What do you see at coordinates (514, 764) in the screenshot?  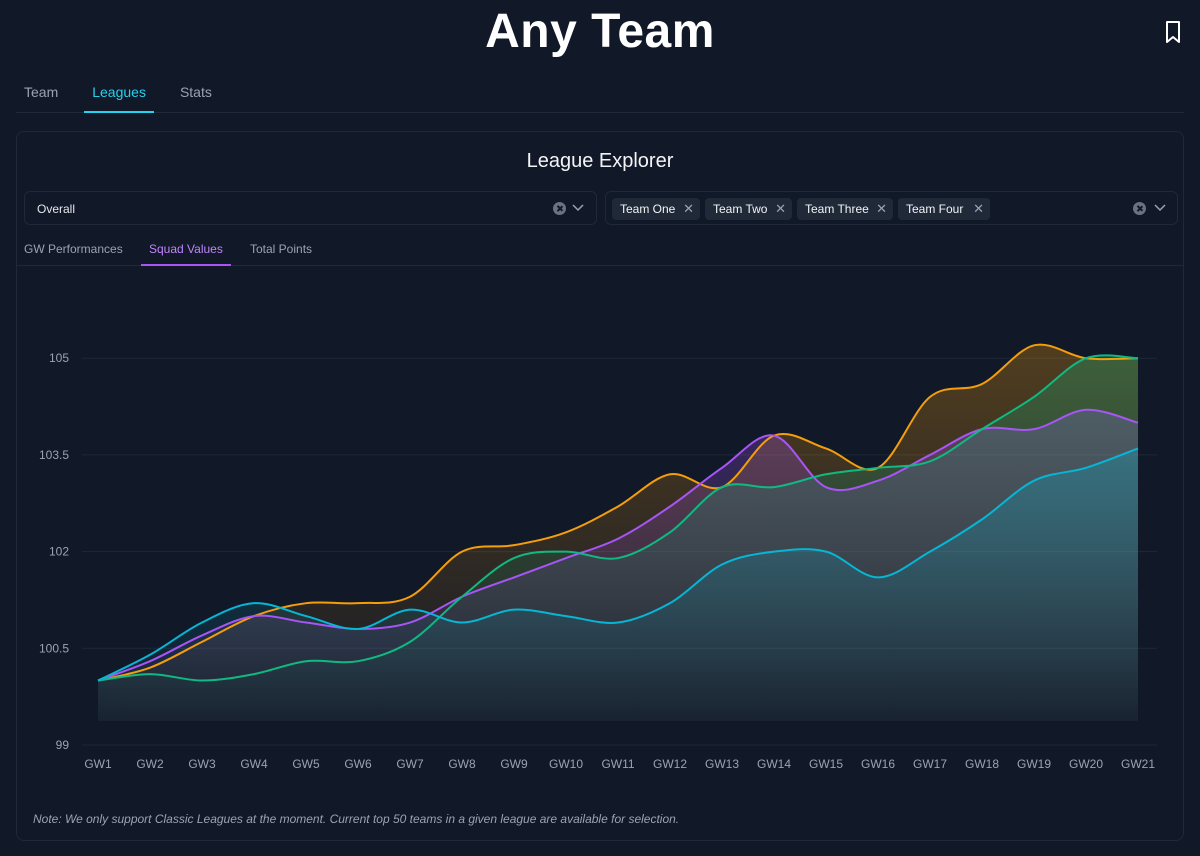 I see `x-tick-label: GW9` at bounding box center [514, 764].